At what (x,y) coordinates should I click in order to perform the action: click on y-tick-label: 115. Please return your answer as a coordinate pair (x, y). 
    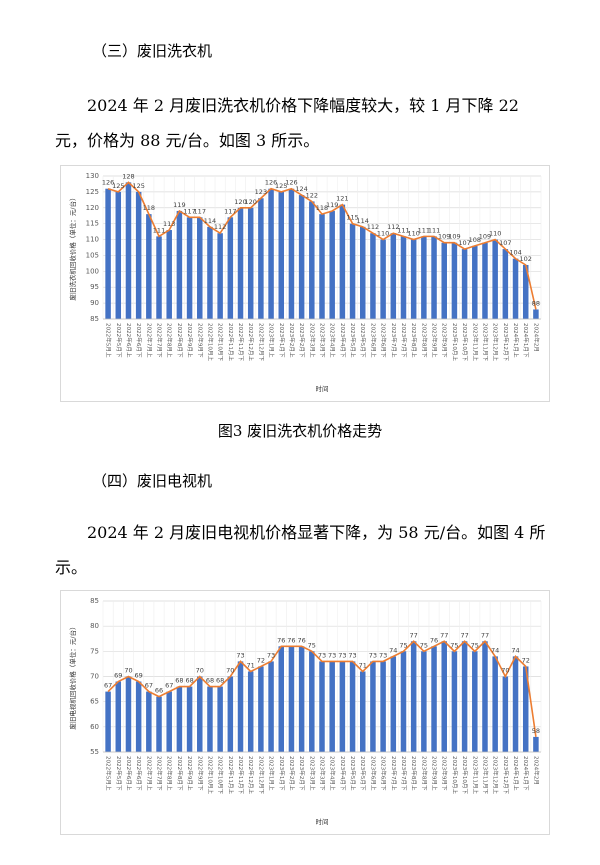
    Looking at the image, I should click on (92, 224).